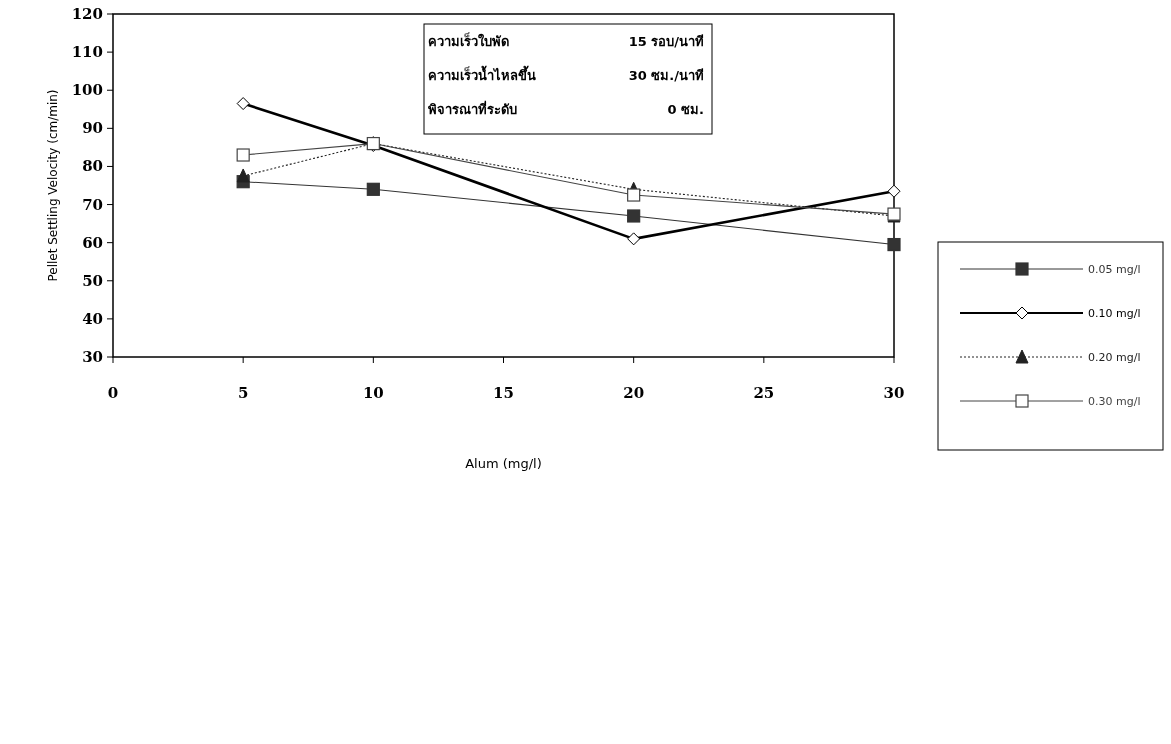 This screenshot has height=744, width=1171. What do you see at coordinates (634, 393) in the screenshot?
I see `x-tick-label: 20` at bounding box center [634, 393].